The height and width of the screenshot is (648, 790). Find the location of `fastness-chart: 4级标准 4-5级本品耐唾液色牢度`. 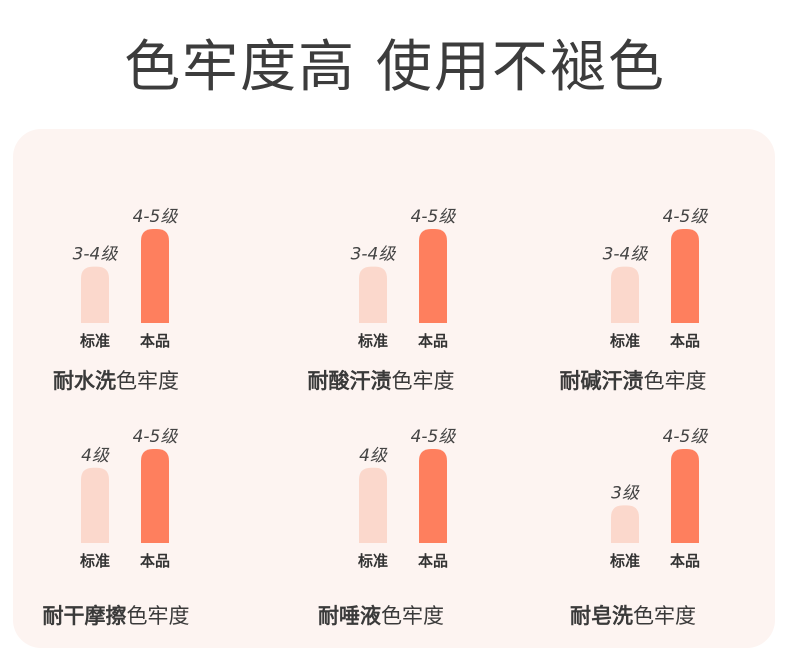

fastness-chart: 4级标准 4-5级本品耐唾液色牢度 is located at coordinates (381, 528).